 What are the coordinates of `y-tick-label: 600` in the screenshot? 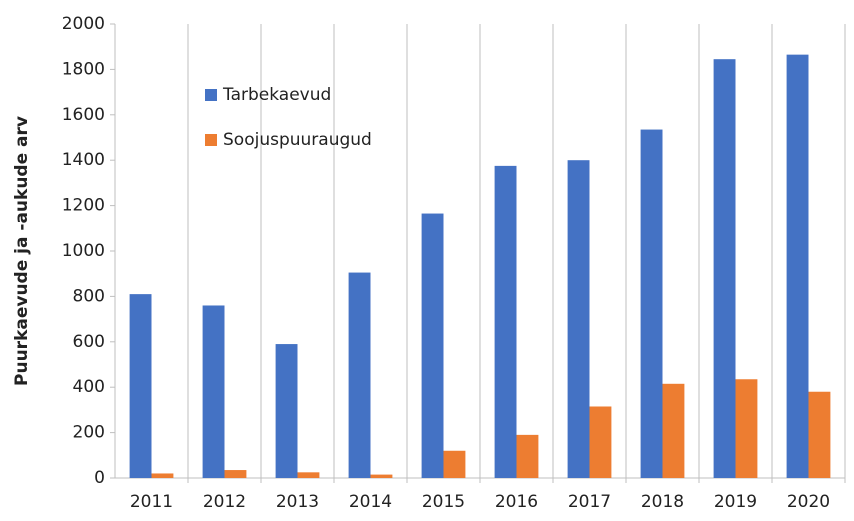 It's located at (89, 342).